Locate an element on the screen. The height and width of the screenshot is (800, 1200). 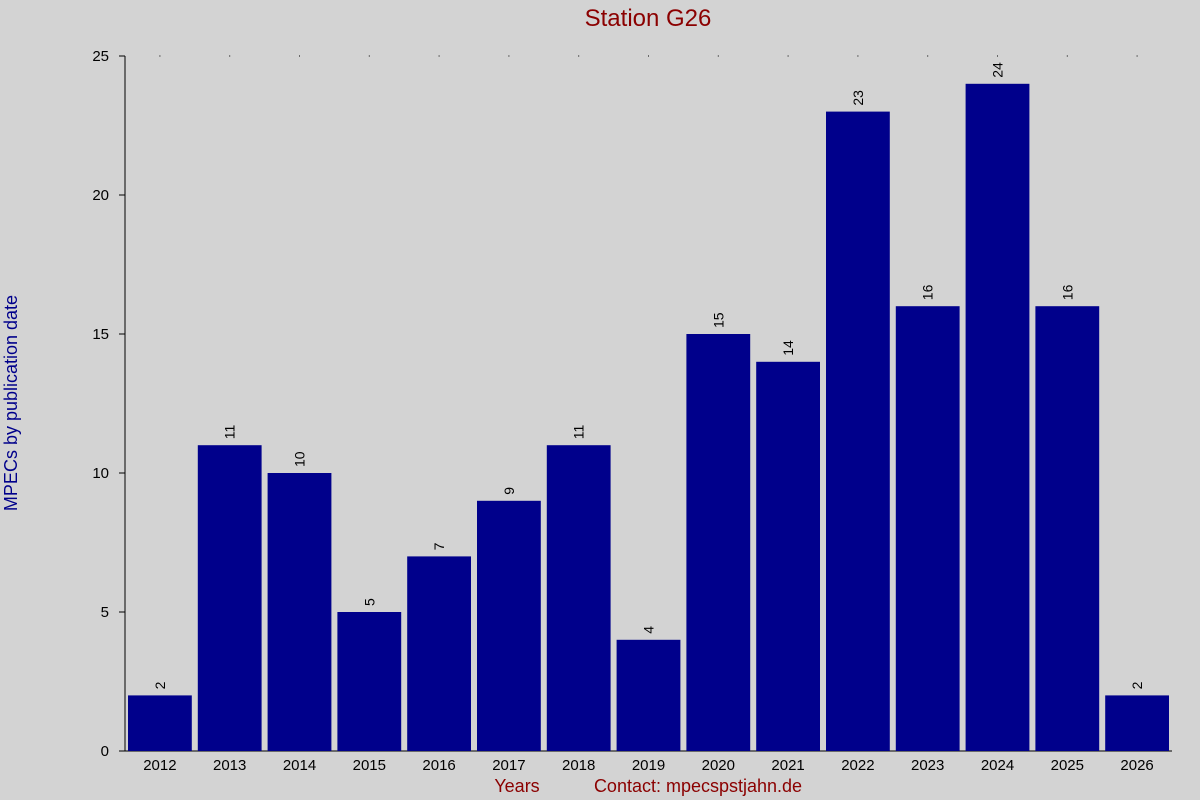
x-tick-label: 2020 is located at coordinates (718, 765).